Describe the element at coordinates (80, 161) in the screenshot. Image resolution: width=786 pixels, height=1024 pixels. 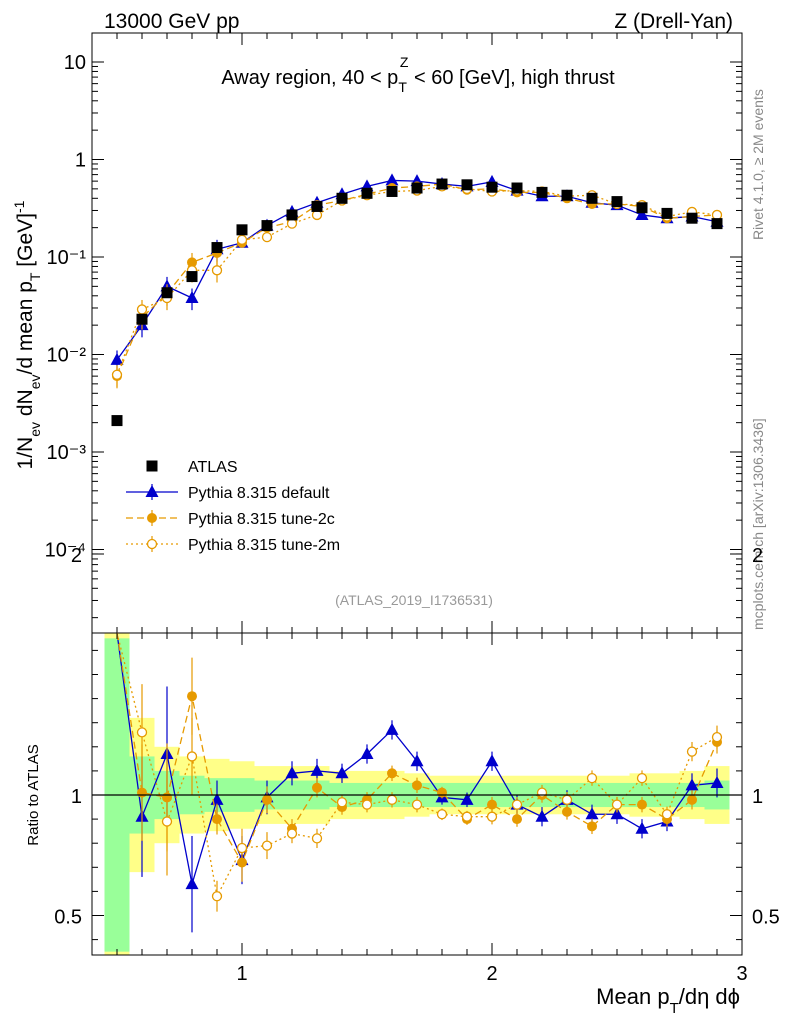
I see `y-tick-label-main: 1` at that location.